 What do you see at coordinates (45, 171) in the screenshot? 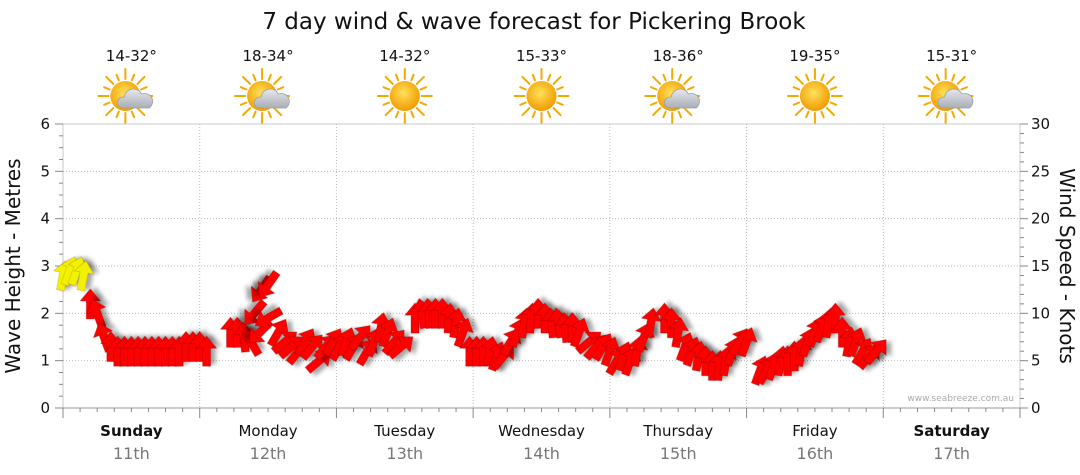
I see `left-tick-label: 5` at bounding box center [45, 171].